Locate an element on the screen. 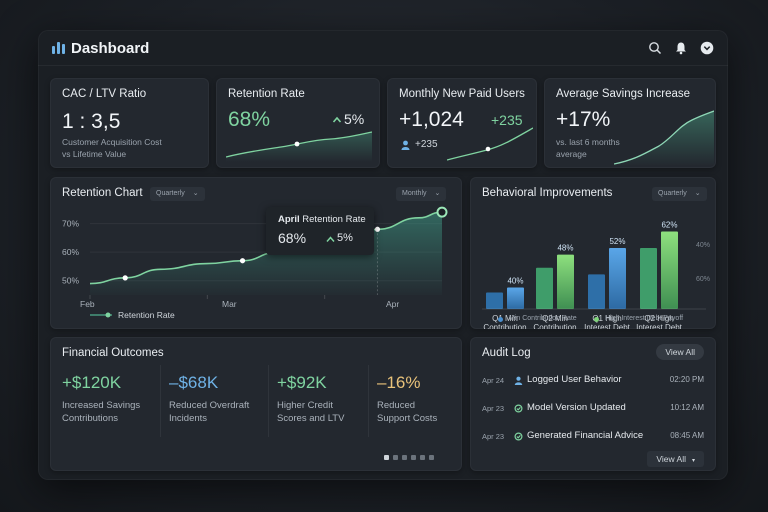  outcome-label: Reduced Overdraft Incidents is located at coordinates (209, 412).